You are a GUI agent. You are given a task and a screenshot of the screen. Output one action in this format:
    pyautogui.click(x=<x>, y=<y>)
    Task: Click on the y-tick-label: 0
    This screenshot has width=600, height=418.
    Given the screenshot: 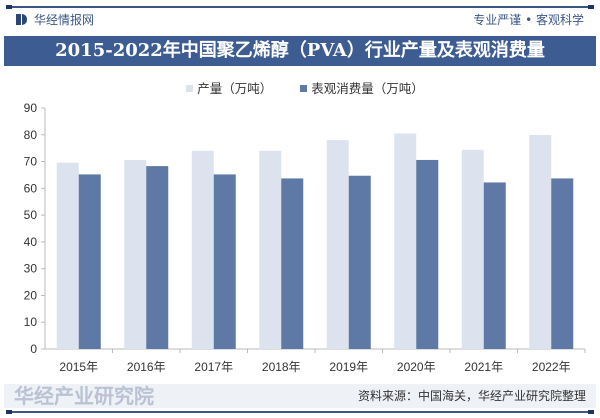 What is the action you would take?
    pyautogui.click(x=33, y=349)
    